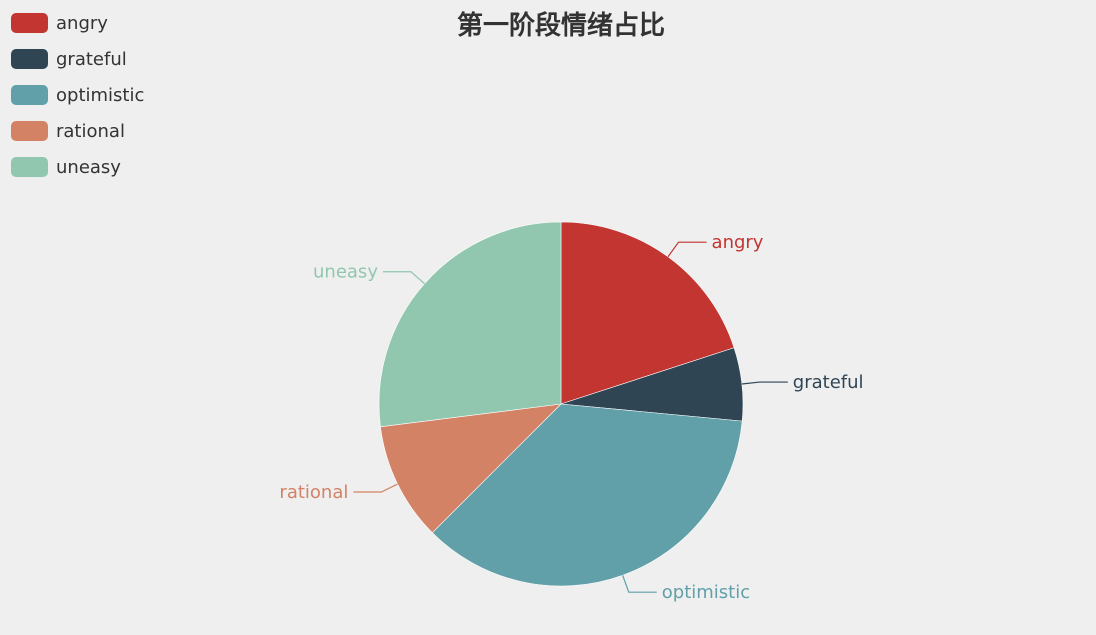  Describe the element at coordinates (91, 59) in the screenshot. I see `legend-label-grateful: grateful` at that location.